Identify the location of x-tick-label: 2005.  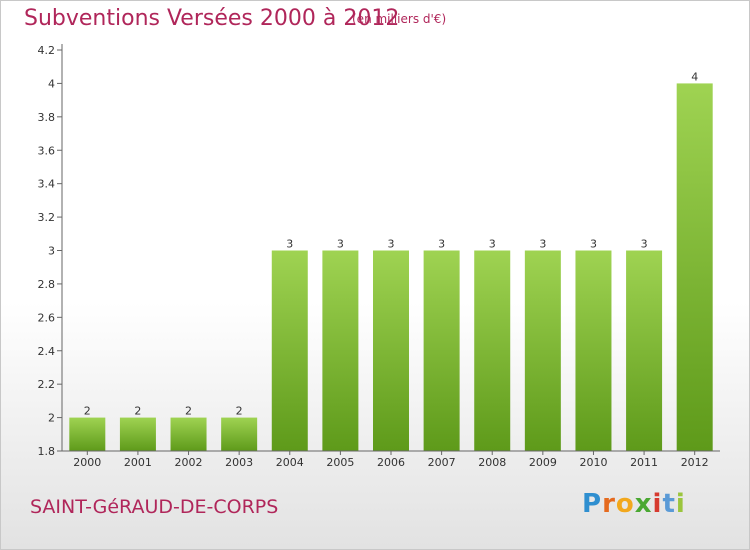
(340, 462).